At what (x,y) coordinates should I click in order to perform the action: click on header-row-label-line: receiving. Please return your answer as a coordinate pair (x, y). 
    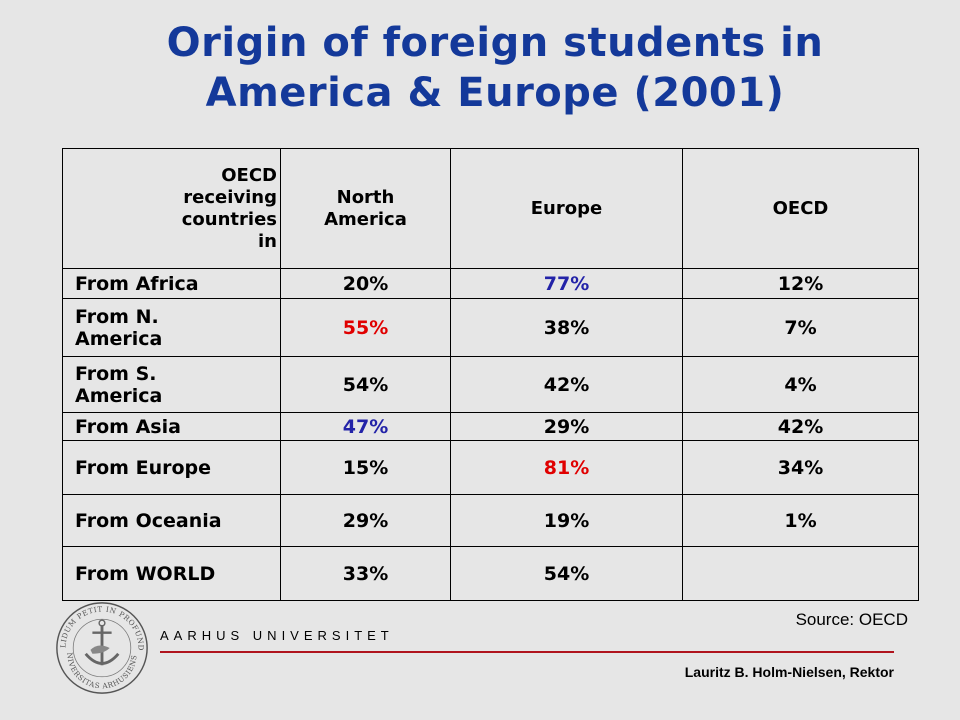
    Looking at the image, I should click on (230, 197).